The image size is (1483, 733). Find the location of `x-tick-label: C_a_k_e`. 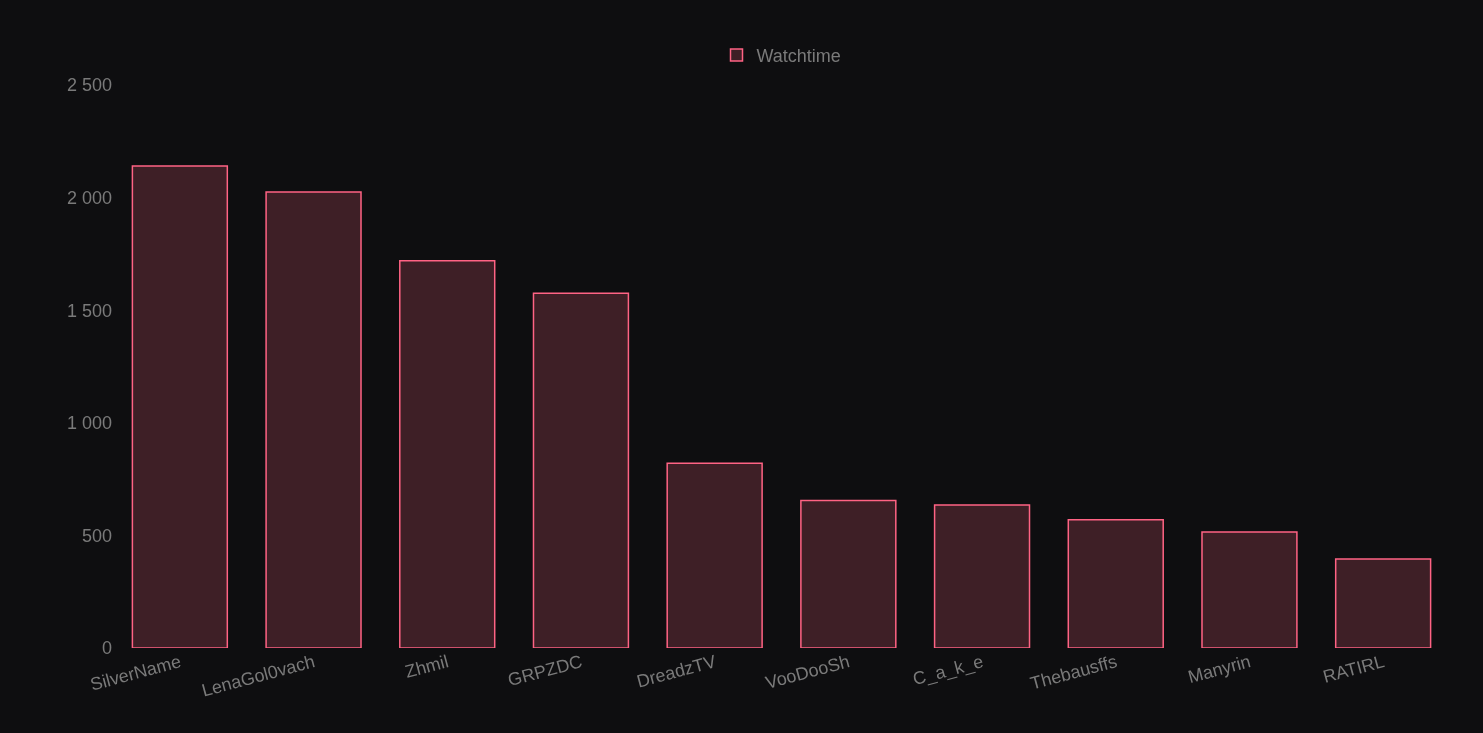

x-tick-label: C_a_k_e is located at coordinates (948, 671).